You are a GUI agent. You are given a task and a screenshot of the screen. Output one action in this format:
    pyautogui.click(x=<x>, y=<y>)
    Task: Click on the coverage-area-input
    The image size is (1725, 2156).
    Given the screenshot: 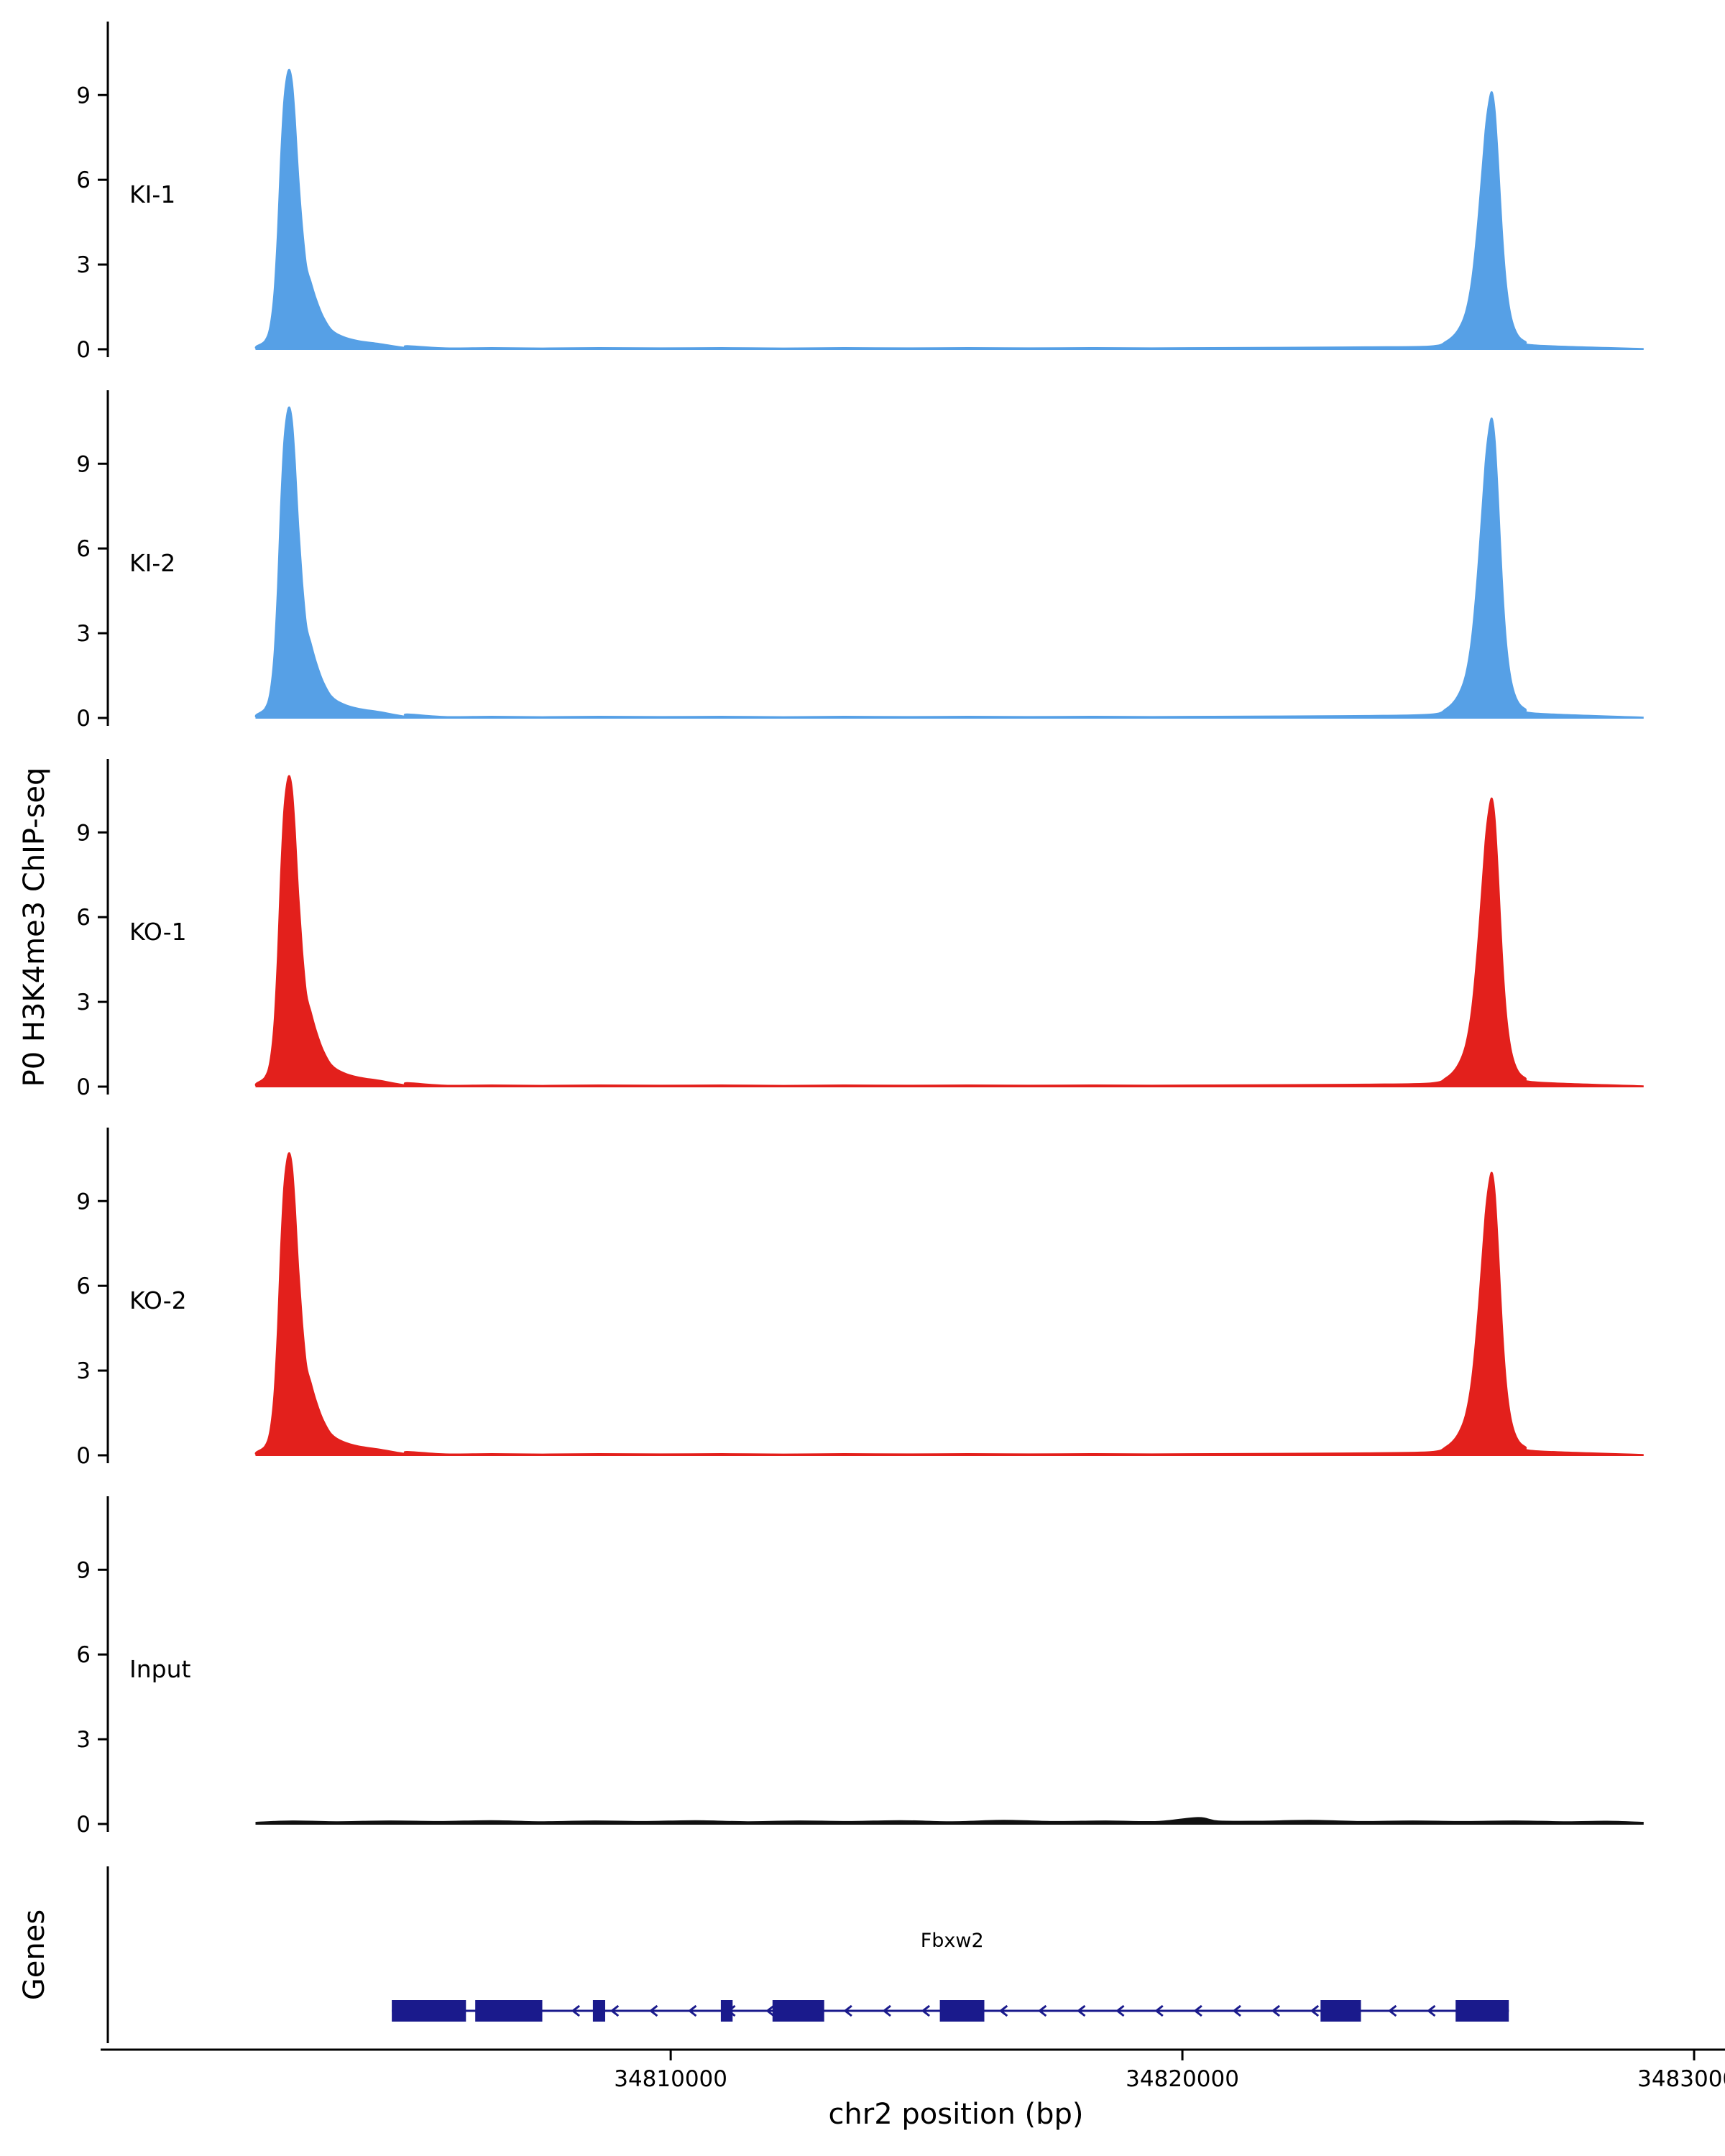 What is the action you would take?
    pyautogui.click(x=949, y=1821)
    